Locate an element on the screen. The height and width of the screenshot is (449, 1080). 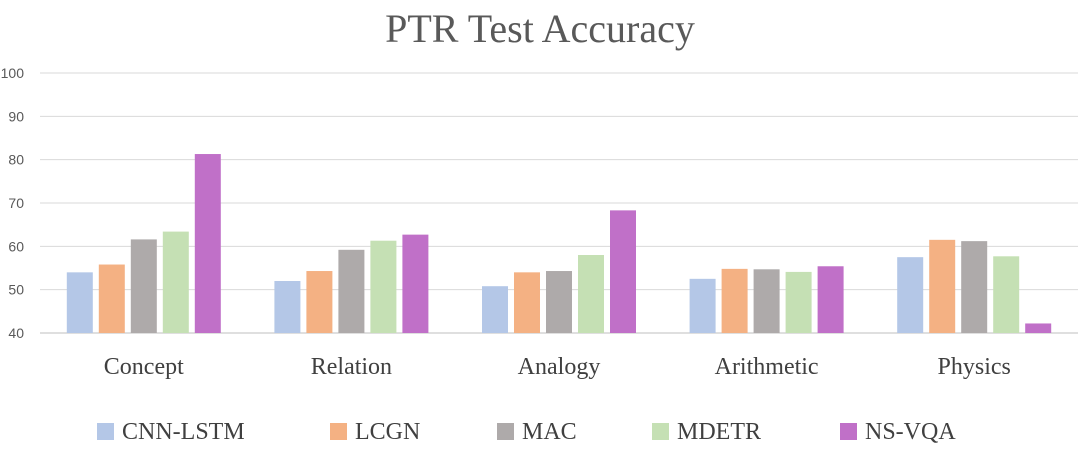
bar-mdetr-physics is located at coordinates (1006, 294).